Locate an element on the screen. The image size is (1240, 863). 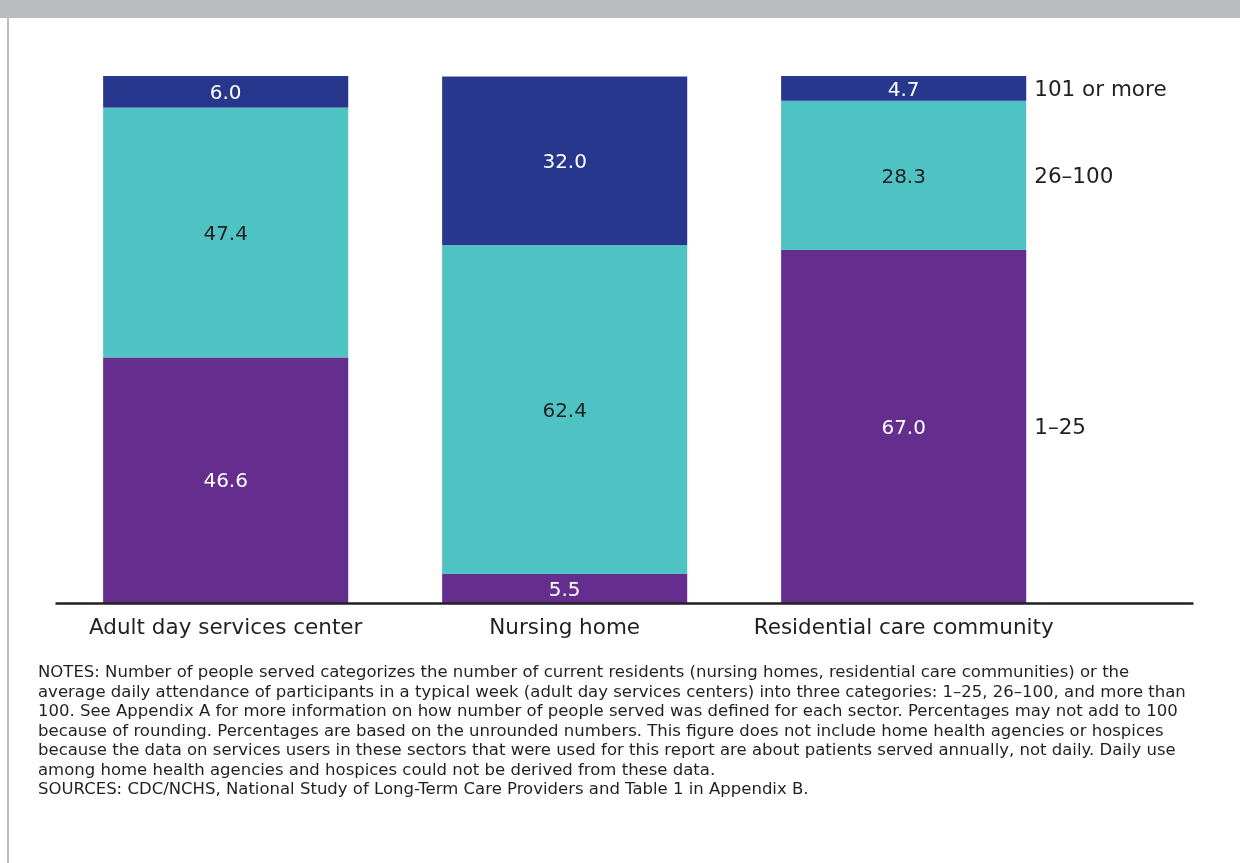
data-label: 28.3 is located at coordinates (903, 175).